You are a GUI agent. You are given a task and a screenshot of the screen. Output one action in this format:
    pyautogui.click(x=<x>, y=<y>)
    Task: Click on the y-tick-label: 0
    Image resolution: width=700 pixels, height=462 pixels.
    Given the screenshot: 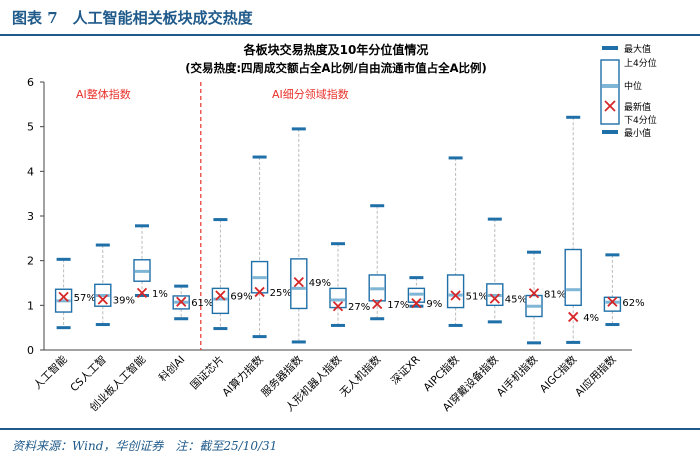 What is the action you would take?
    pyautogui.click(x=30, y=350)
    